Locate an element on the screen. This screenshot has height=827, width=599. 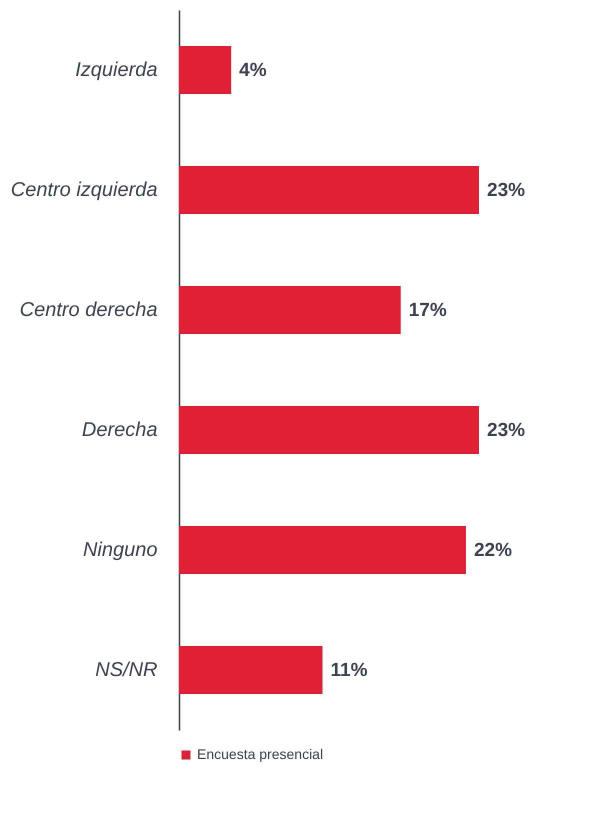
y-tick-label: Ninguno is located at coordinates (120, 550).